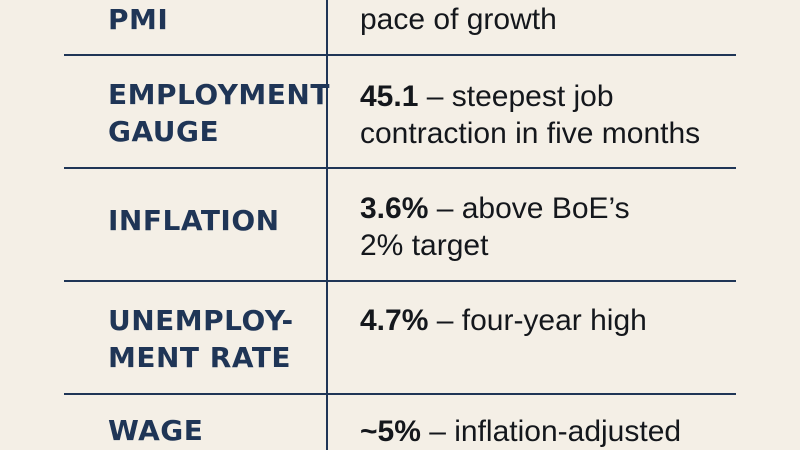  I want to click on row-value-text: – four-year high, so click(537, 320).